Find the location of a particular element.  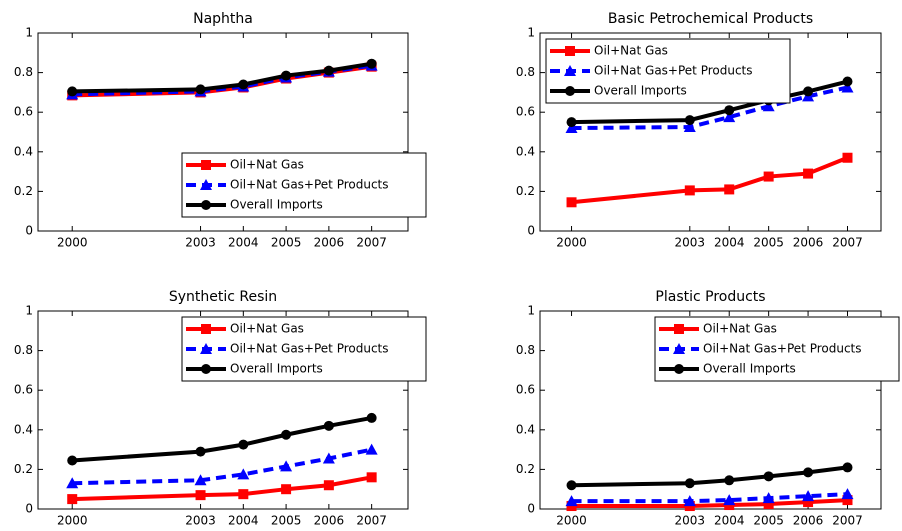

chart-title: Synthetic Resin is located at coordinates (223, 297).